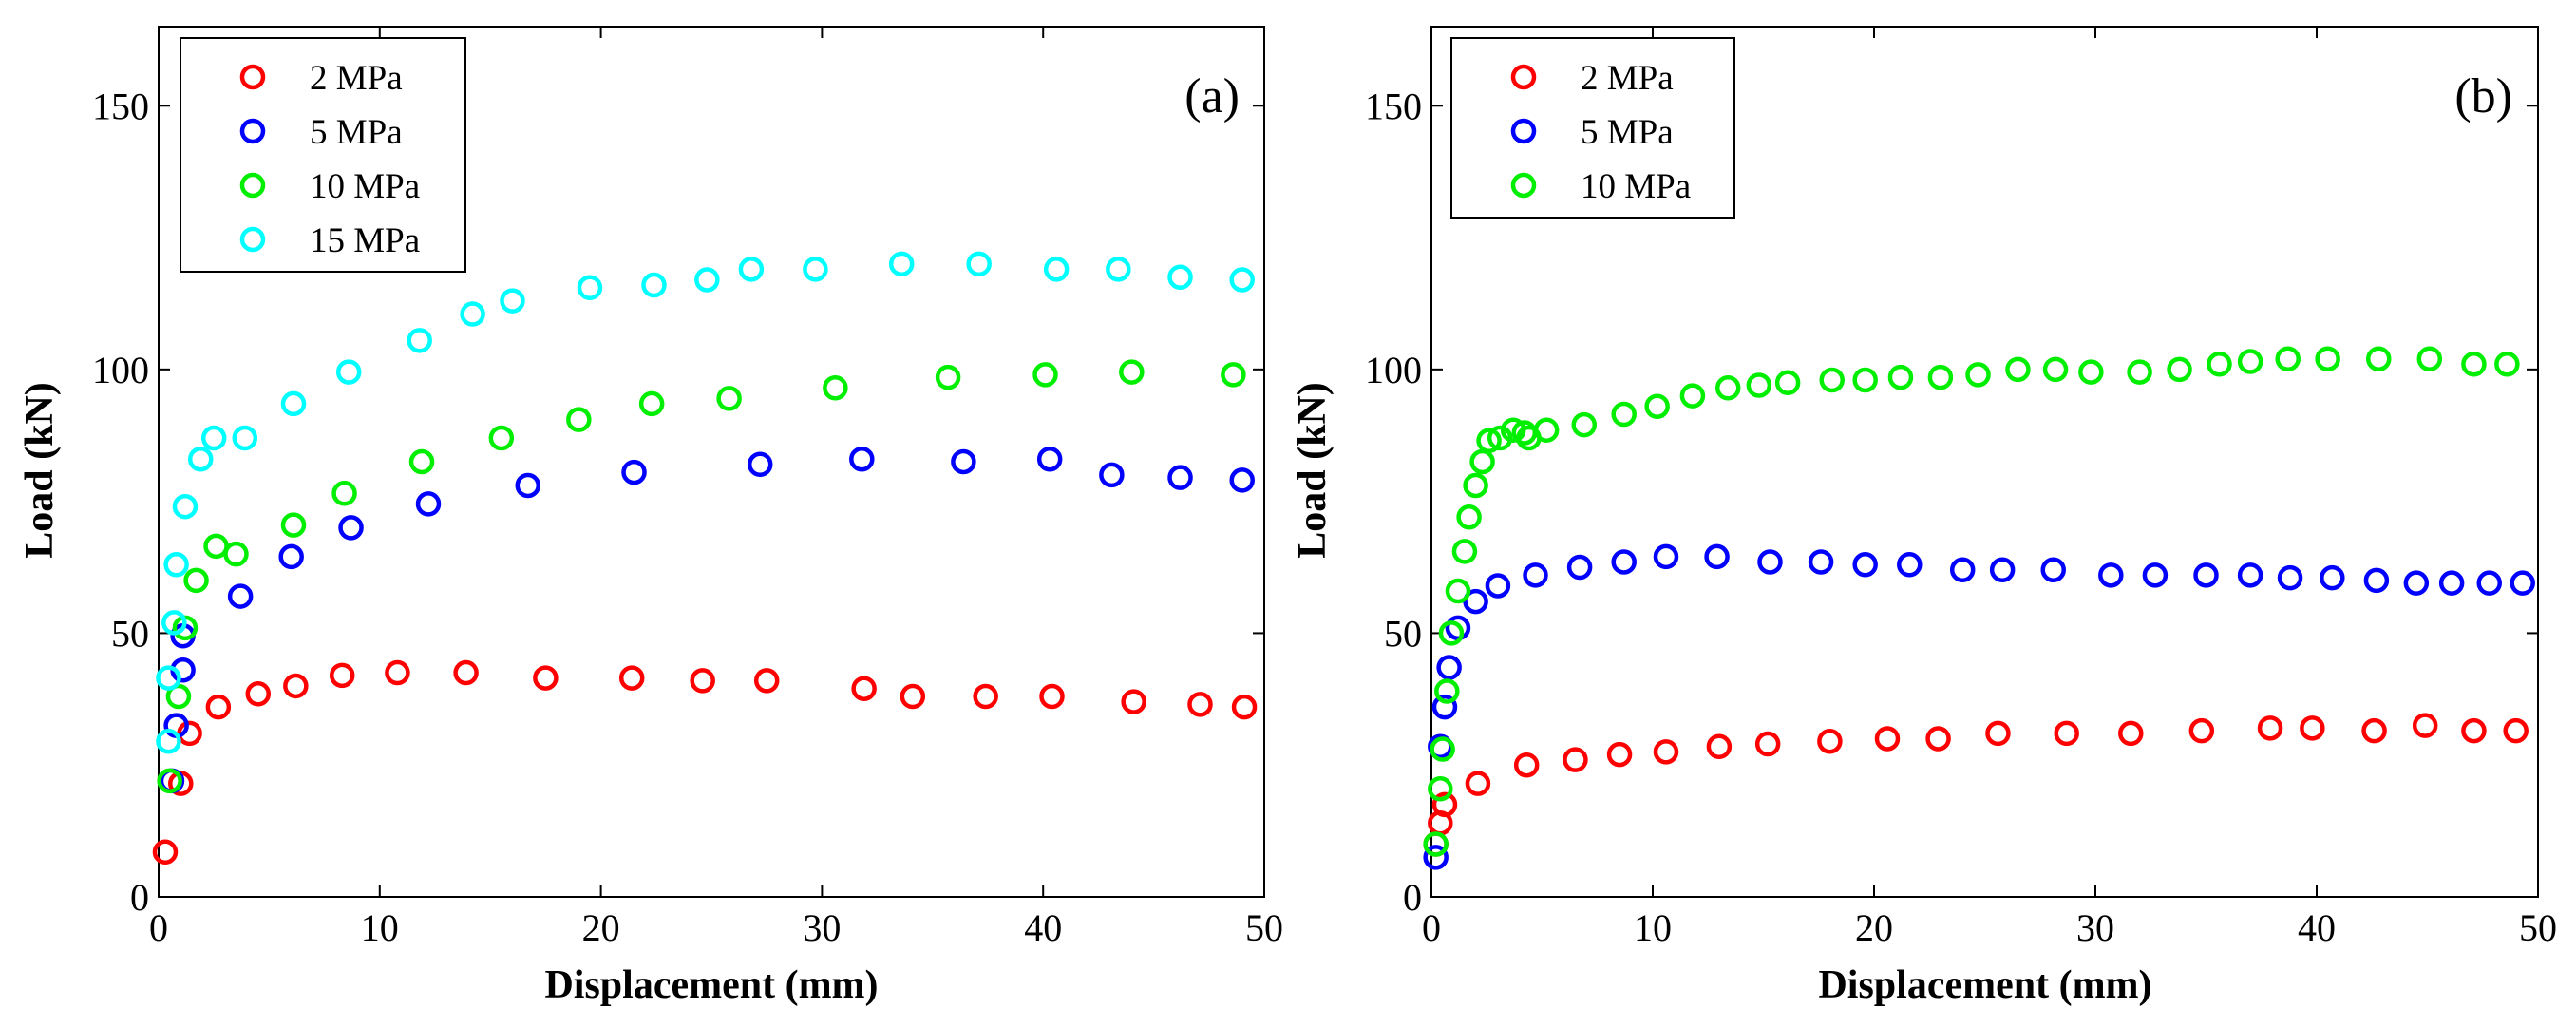 This screenshot has height=1028, width=2576. What do you see at coordinates (1393, 370) in the screenshot?
I see `panel-b-y-tick-label: 100` at bounding box center [1393, 370].